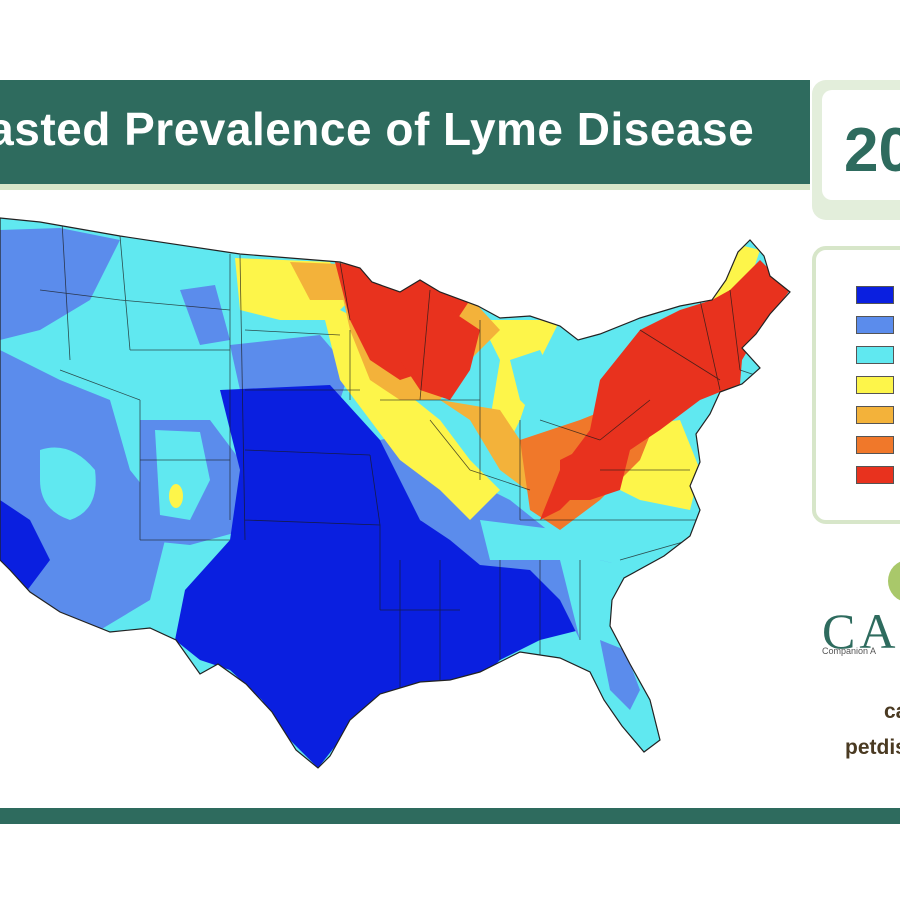 Image resolution: width=900 pixels, height=900 pixels. I want to click on zone-florida-low, so click(620, 675).